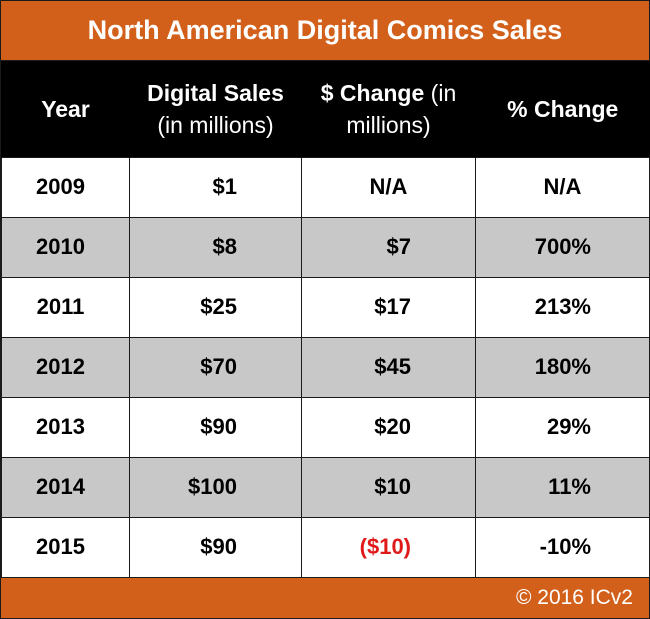 The height and width of the screenshot is (619, 650). I want to click on table-row: 2015 $90 ($10) -10%, so click(325, 547).